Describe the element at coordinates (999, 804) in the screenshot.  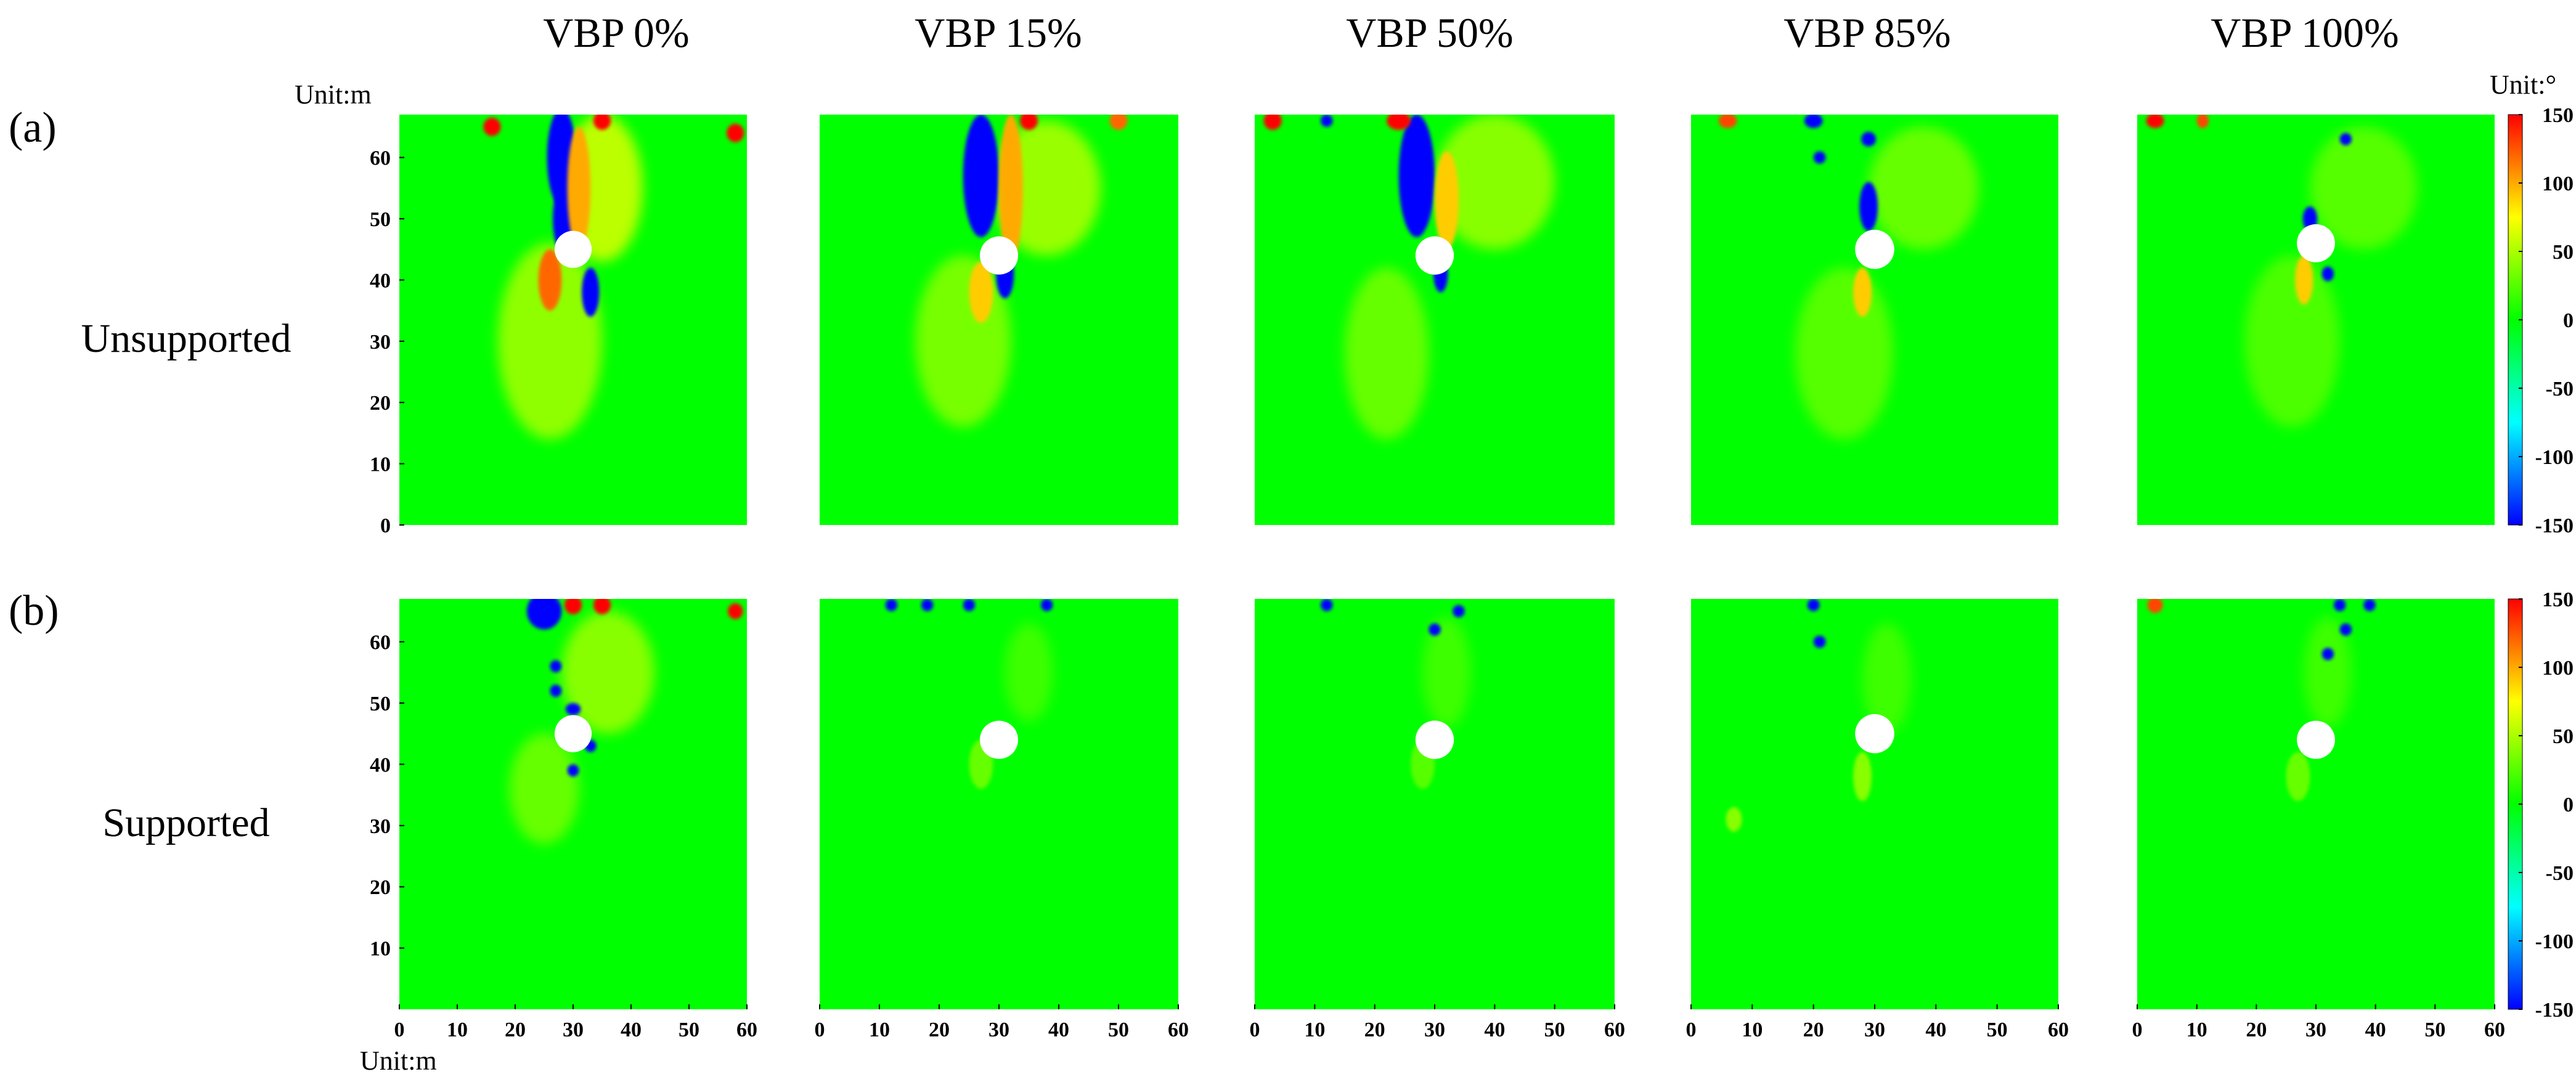
I see `heatmap-background` at that location.